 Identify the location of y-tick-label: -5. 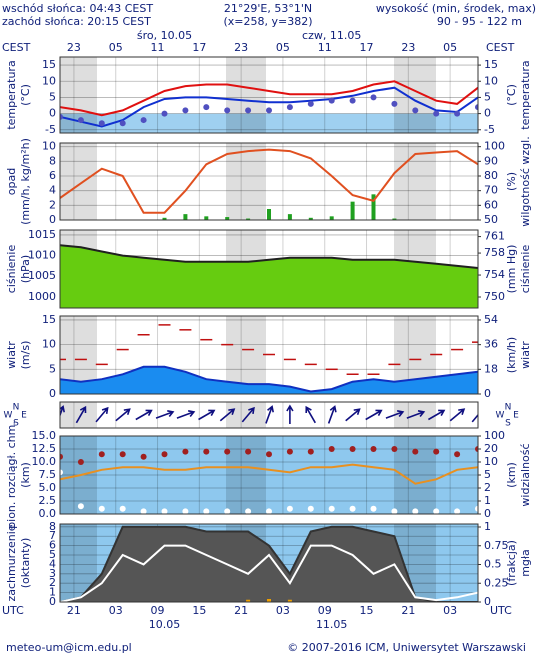
(50, 129).